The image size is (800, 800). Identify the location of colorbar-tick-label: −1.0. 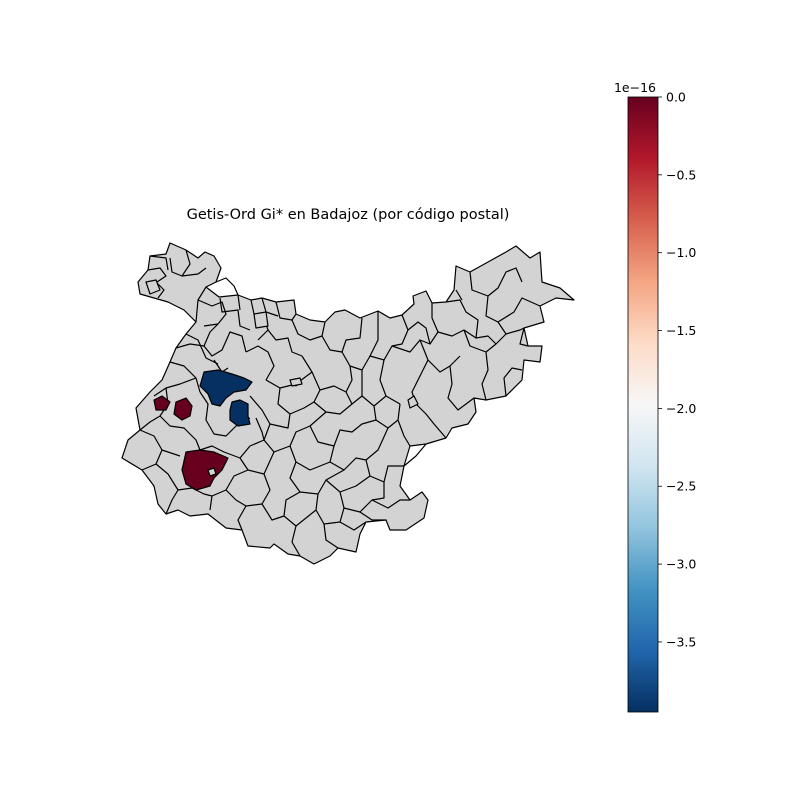
(681, 252).